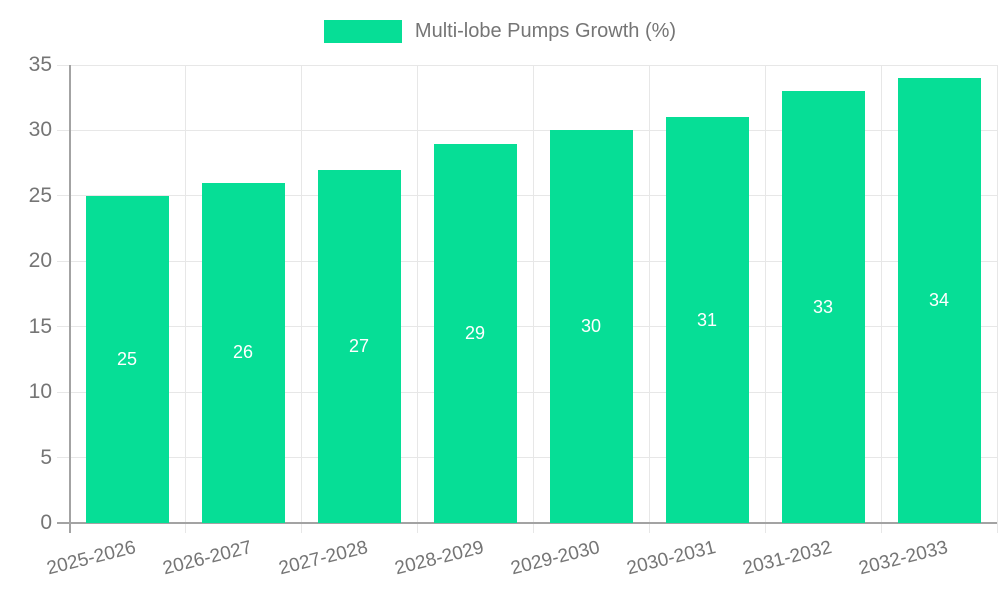 This screenshot has height=600, width=1000. What do you see at coordinates (40, 261) in the screenshot?
I see `y-axis-tick-label: 20` at bounding box center [40, 261].